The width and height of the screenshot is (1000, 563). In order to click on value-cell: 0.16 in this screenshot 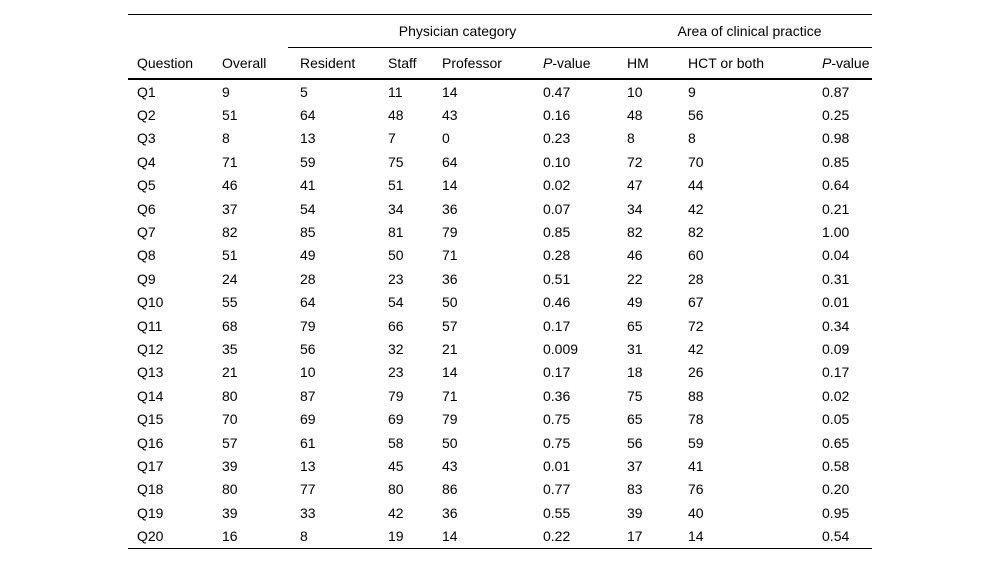, I will do `click(557, 115)`.